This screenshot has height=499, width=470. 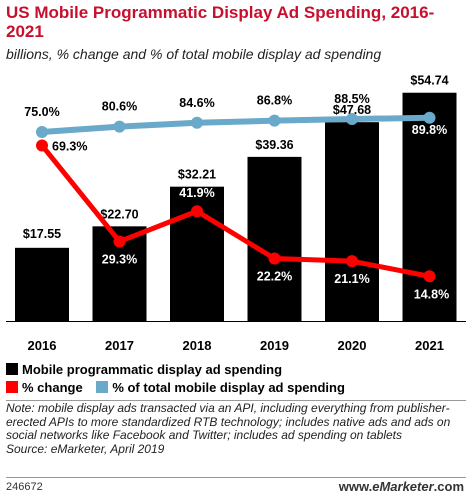 What do you see at coordinates (236, 400) in the screenshot?
I see `note-divider` at bounding box center [236, 400].